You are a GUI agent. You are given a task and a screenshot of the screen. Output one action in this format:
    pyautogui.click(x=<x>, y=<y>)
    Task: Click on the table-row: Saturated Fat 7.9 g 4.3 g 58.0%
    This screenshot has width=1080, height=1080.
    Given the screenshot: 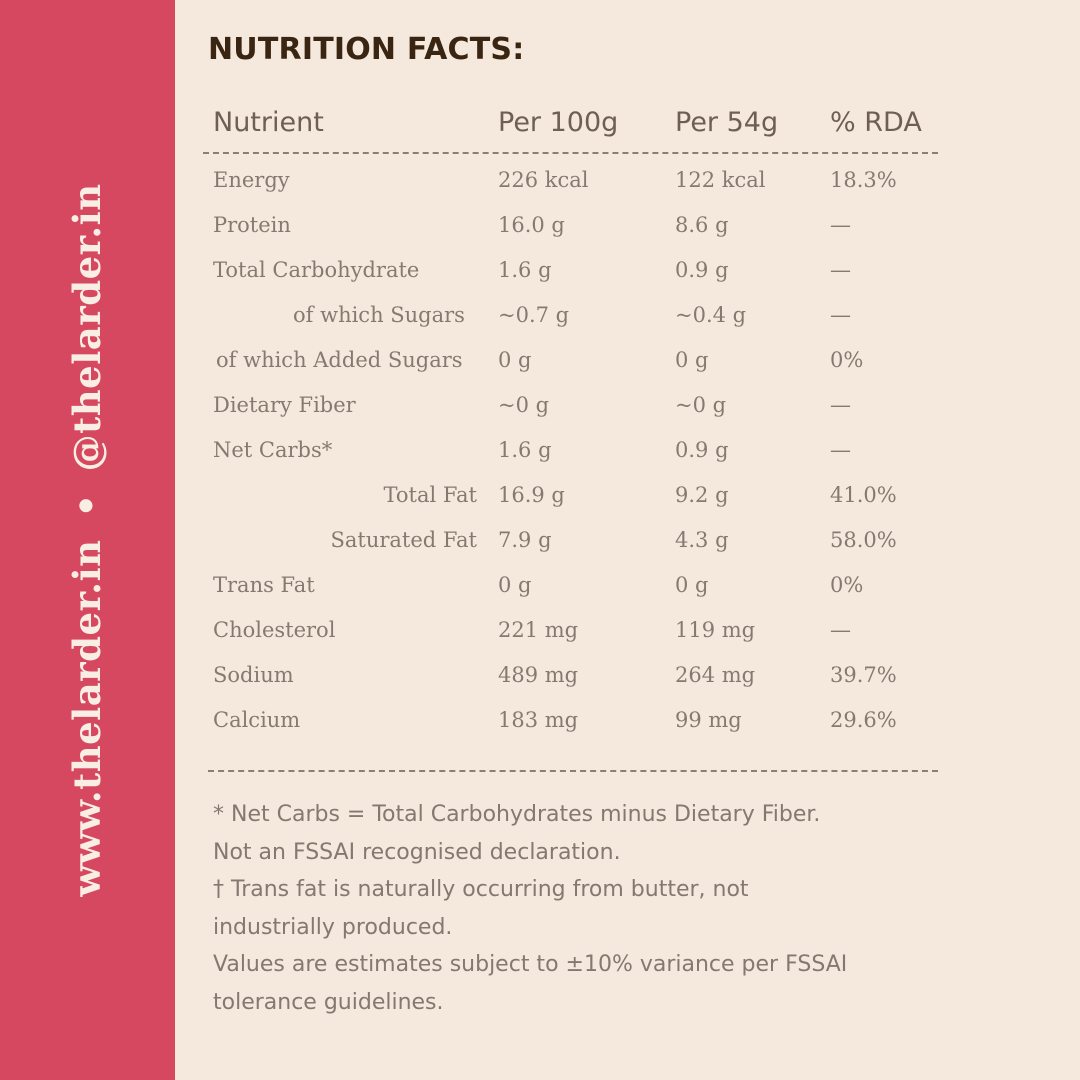 What is the action you would take?
    pyautogui.click(x=575, y=540)
    